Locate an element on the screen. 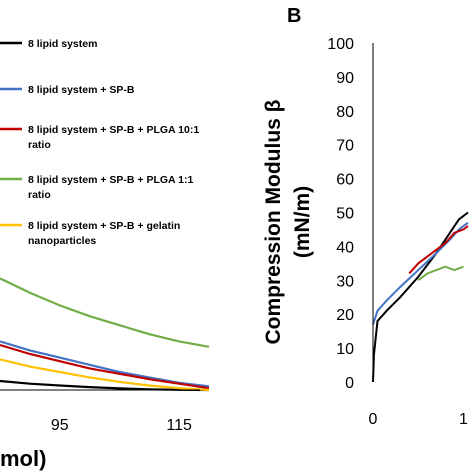  panel-b-y-tick-label: 40 is located at coordinates (345, 247).